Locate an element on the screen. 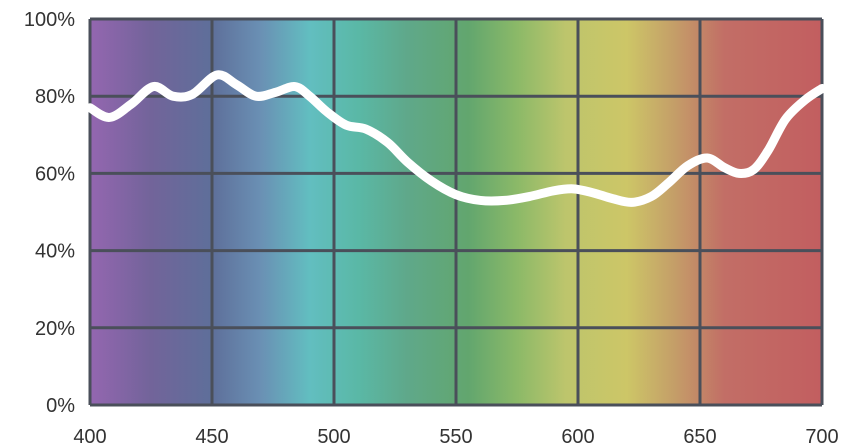 Image resolution: width=848 pixels, height=447 pixels. x-tick-label: 450 is located at coordinates (211, 436).